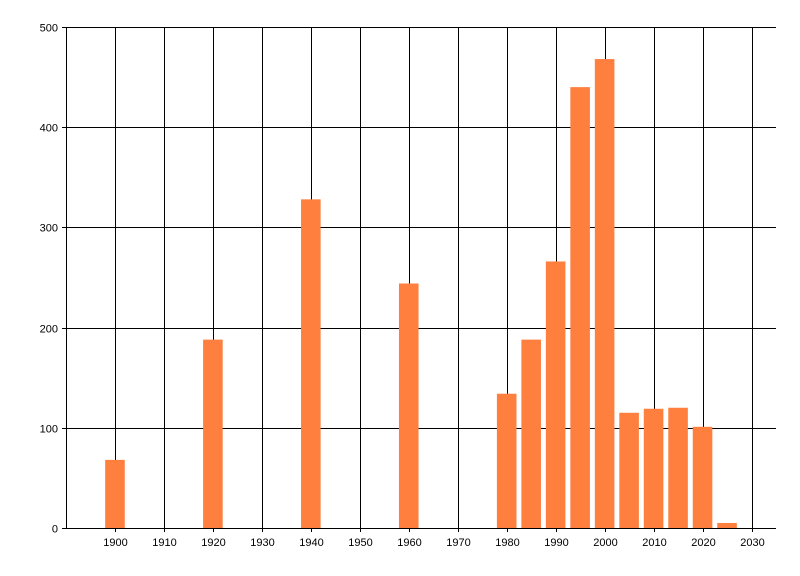 The width and height of the screenshot is (800, 576). What do you see at coordinates (605, 543) in the screenshot?
I see `x-tick-label: 2000` at bounding box center [605, 543].